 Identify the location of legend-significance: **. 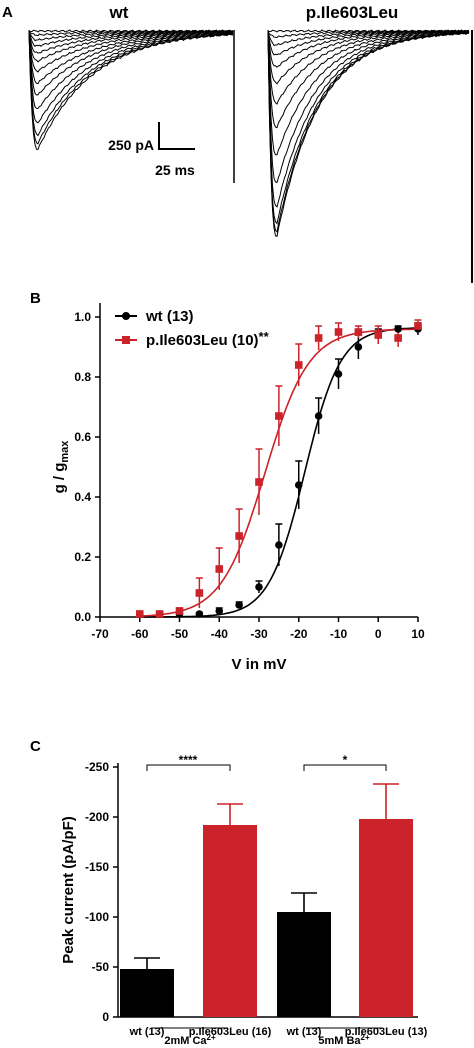
(264, 336).